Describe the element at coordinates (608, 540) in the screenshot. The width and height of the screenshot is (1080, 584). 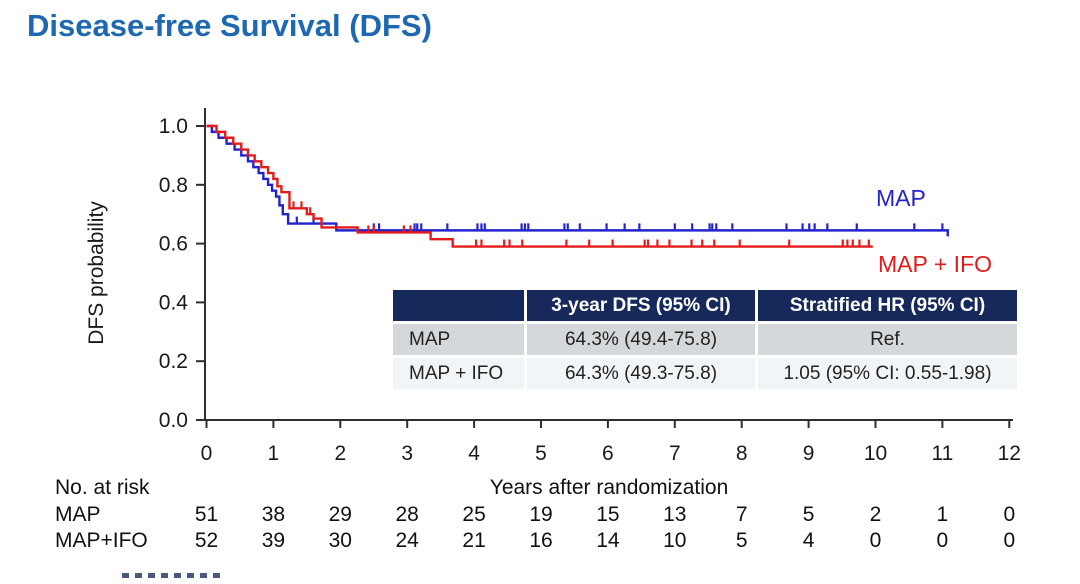
I see `risk-count: 14` at that location.